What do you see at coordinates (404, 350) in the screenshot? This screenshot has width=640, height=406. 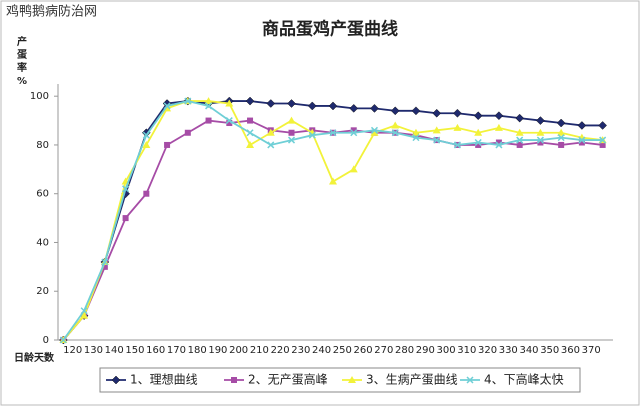 I see `x-tick-label: 280` at bounding box center [404, 350].